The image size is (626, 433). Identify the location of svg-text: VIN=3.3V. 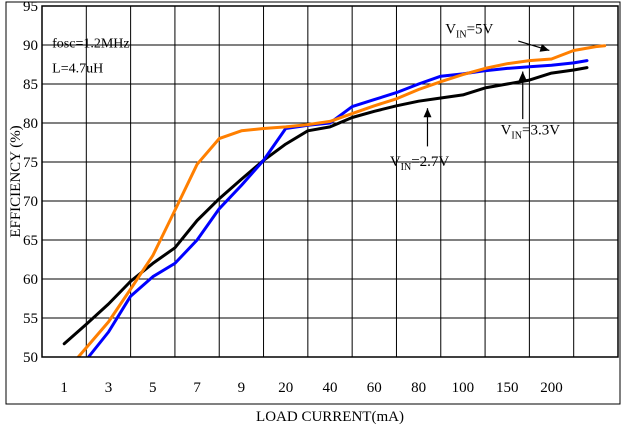
(531, 132).